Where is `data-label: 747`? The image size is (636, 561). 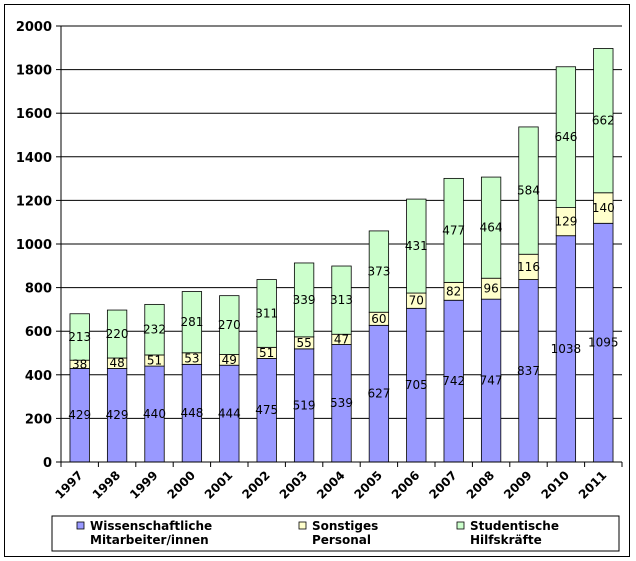
data-label: 747 is located at coordinates (491, 381).